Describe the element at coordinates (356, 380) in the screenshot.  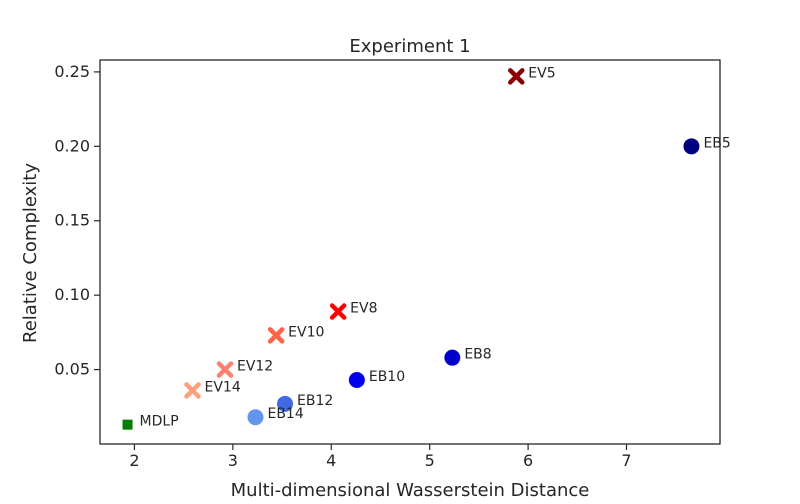
I see `point-eb10` at that location.